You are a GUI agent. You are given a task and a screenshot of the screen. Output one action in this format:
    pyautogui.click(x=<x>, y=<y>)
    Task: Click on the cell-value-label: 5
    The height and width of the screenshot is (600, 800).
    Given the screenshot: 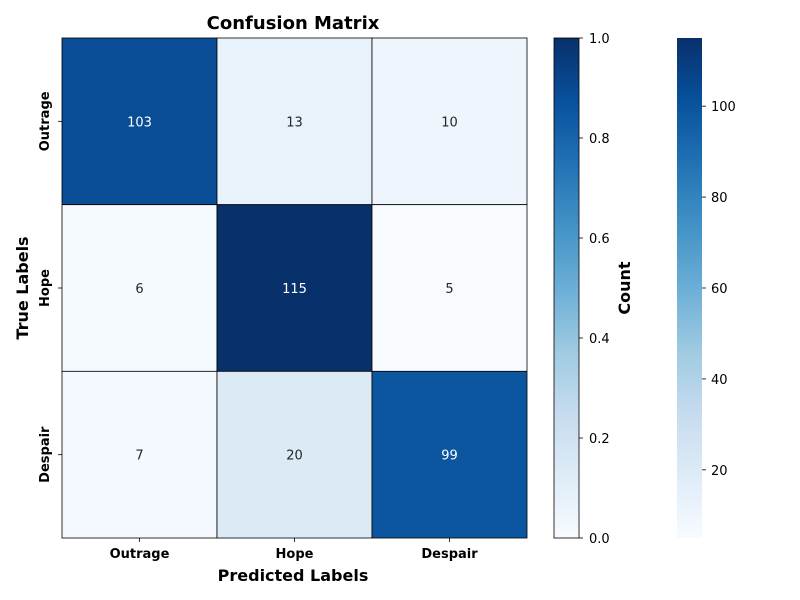 What is the action you would take?
    pyautogui.click(x=449, y=289)
    